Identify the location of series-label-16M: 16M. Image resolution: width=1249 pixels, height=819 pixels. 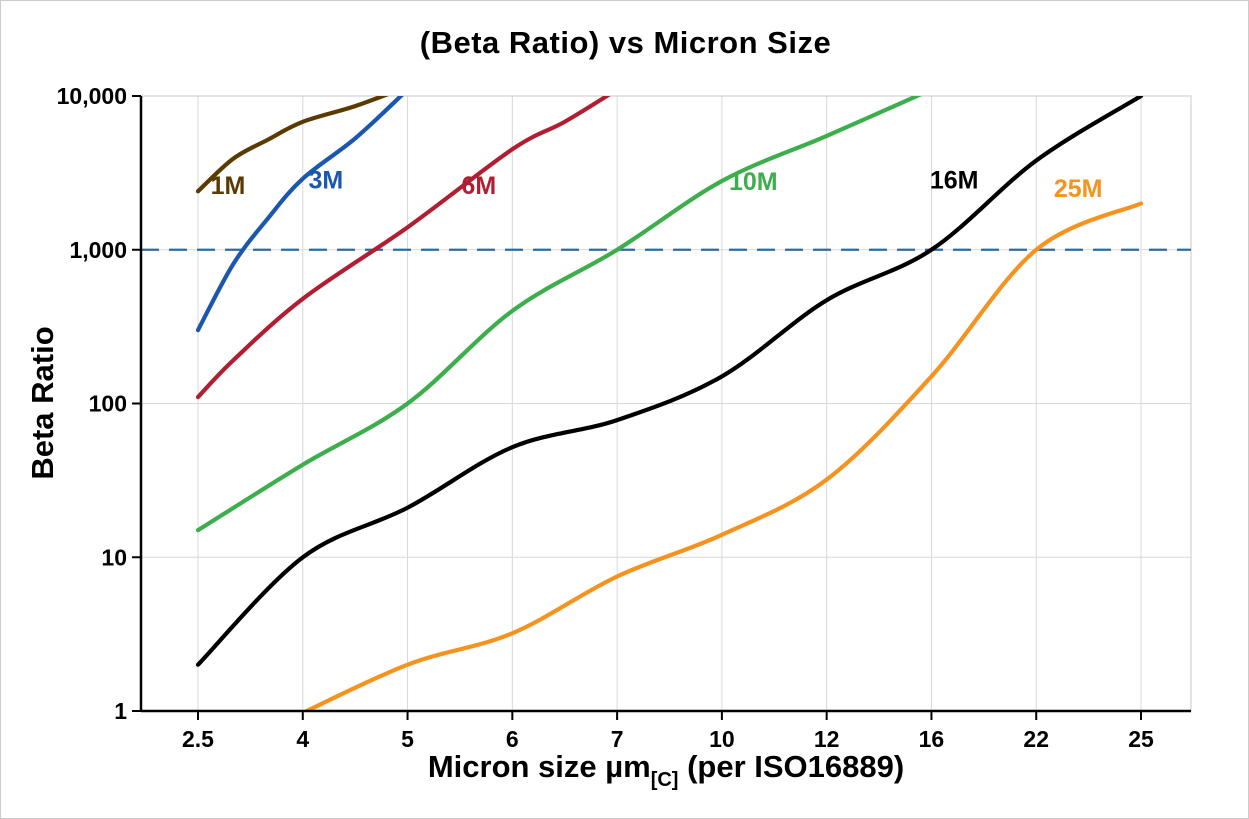
(954, 181).